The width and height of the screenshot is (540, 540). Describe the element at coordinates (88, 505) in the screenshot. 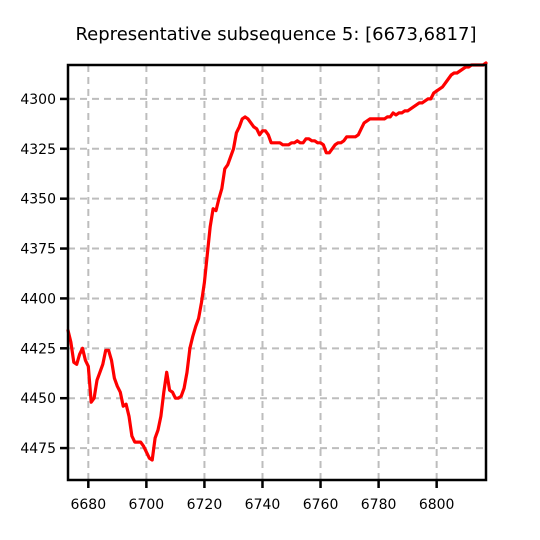

I see `x-tick-label: 6680` at that location.